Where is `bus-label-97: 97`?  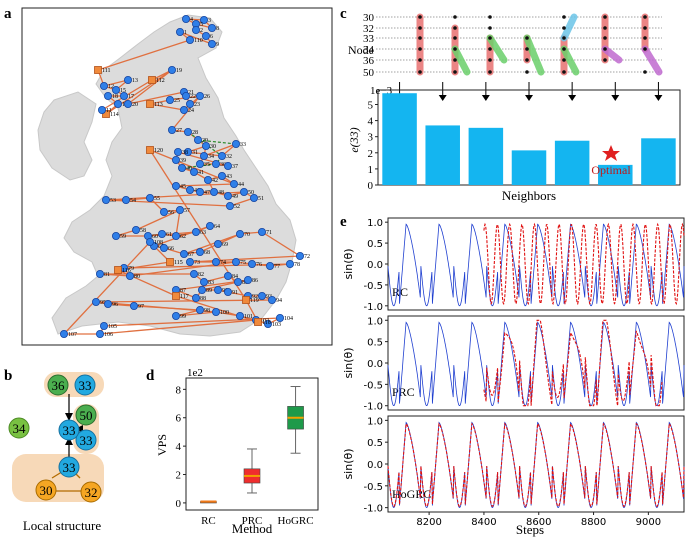 bus-label-97: 97 is located at coordinates (141, 307).